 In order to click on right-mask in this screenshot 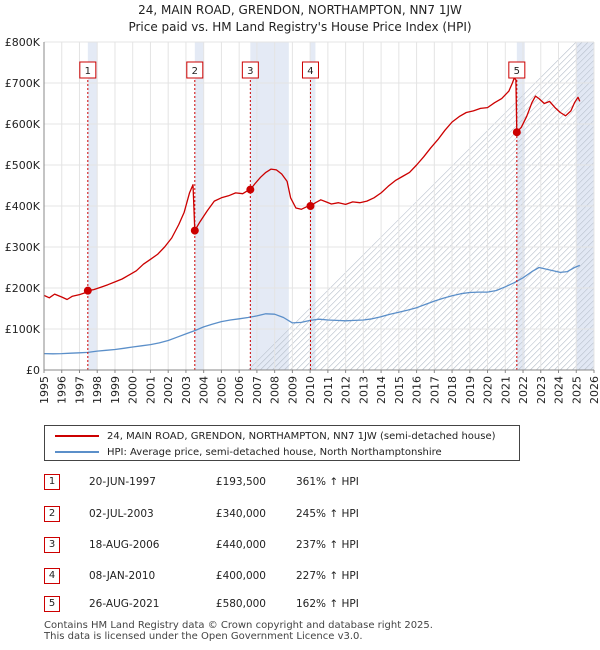, I will do `click(597, 206)`.